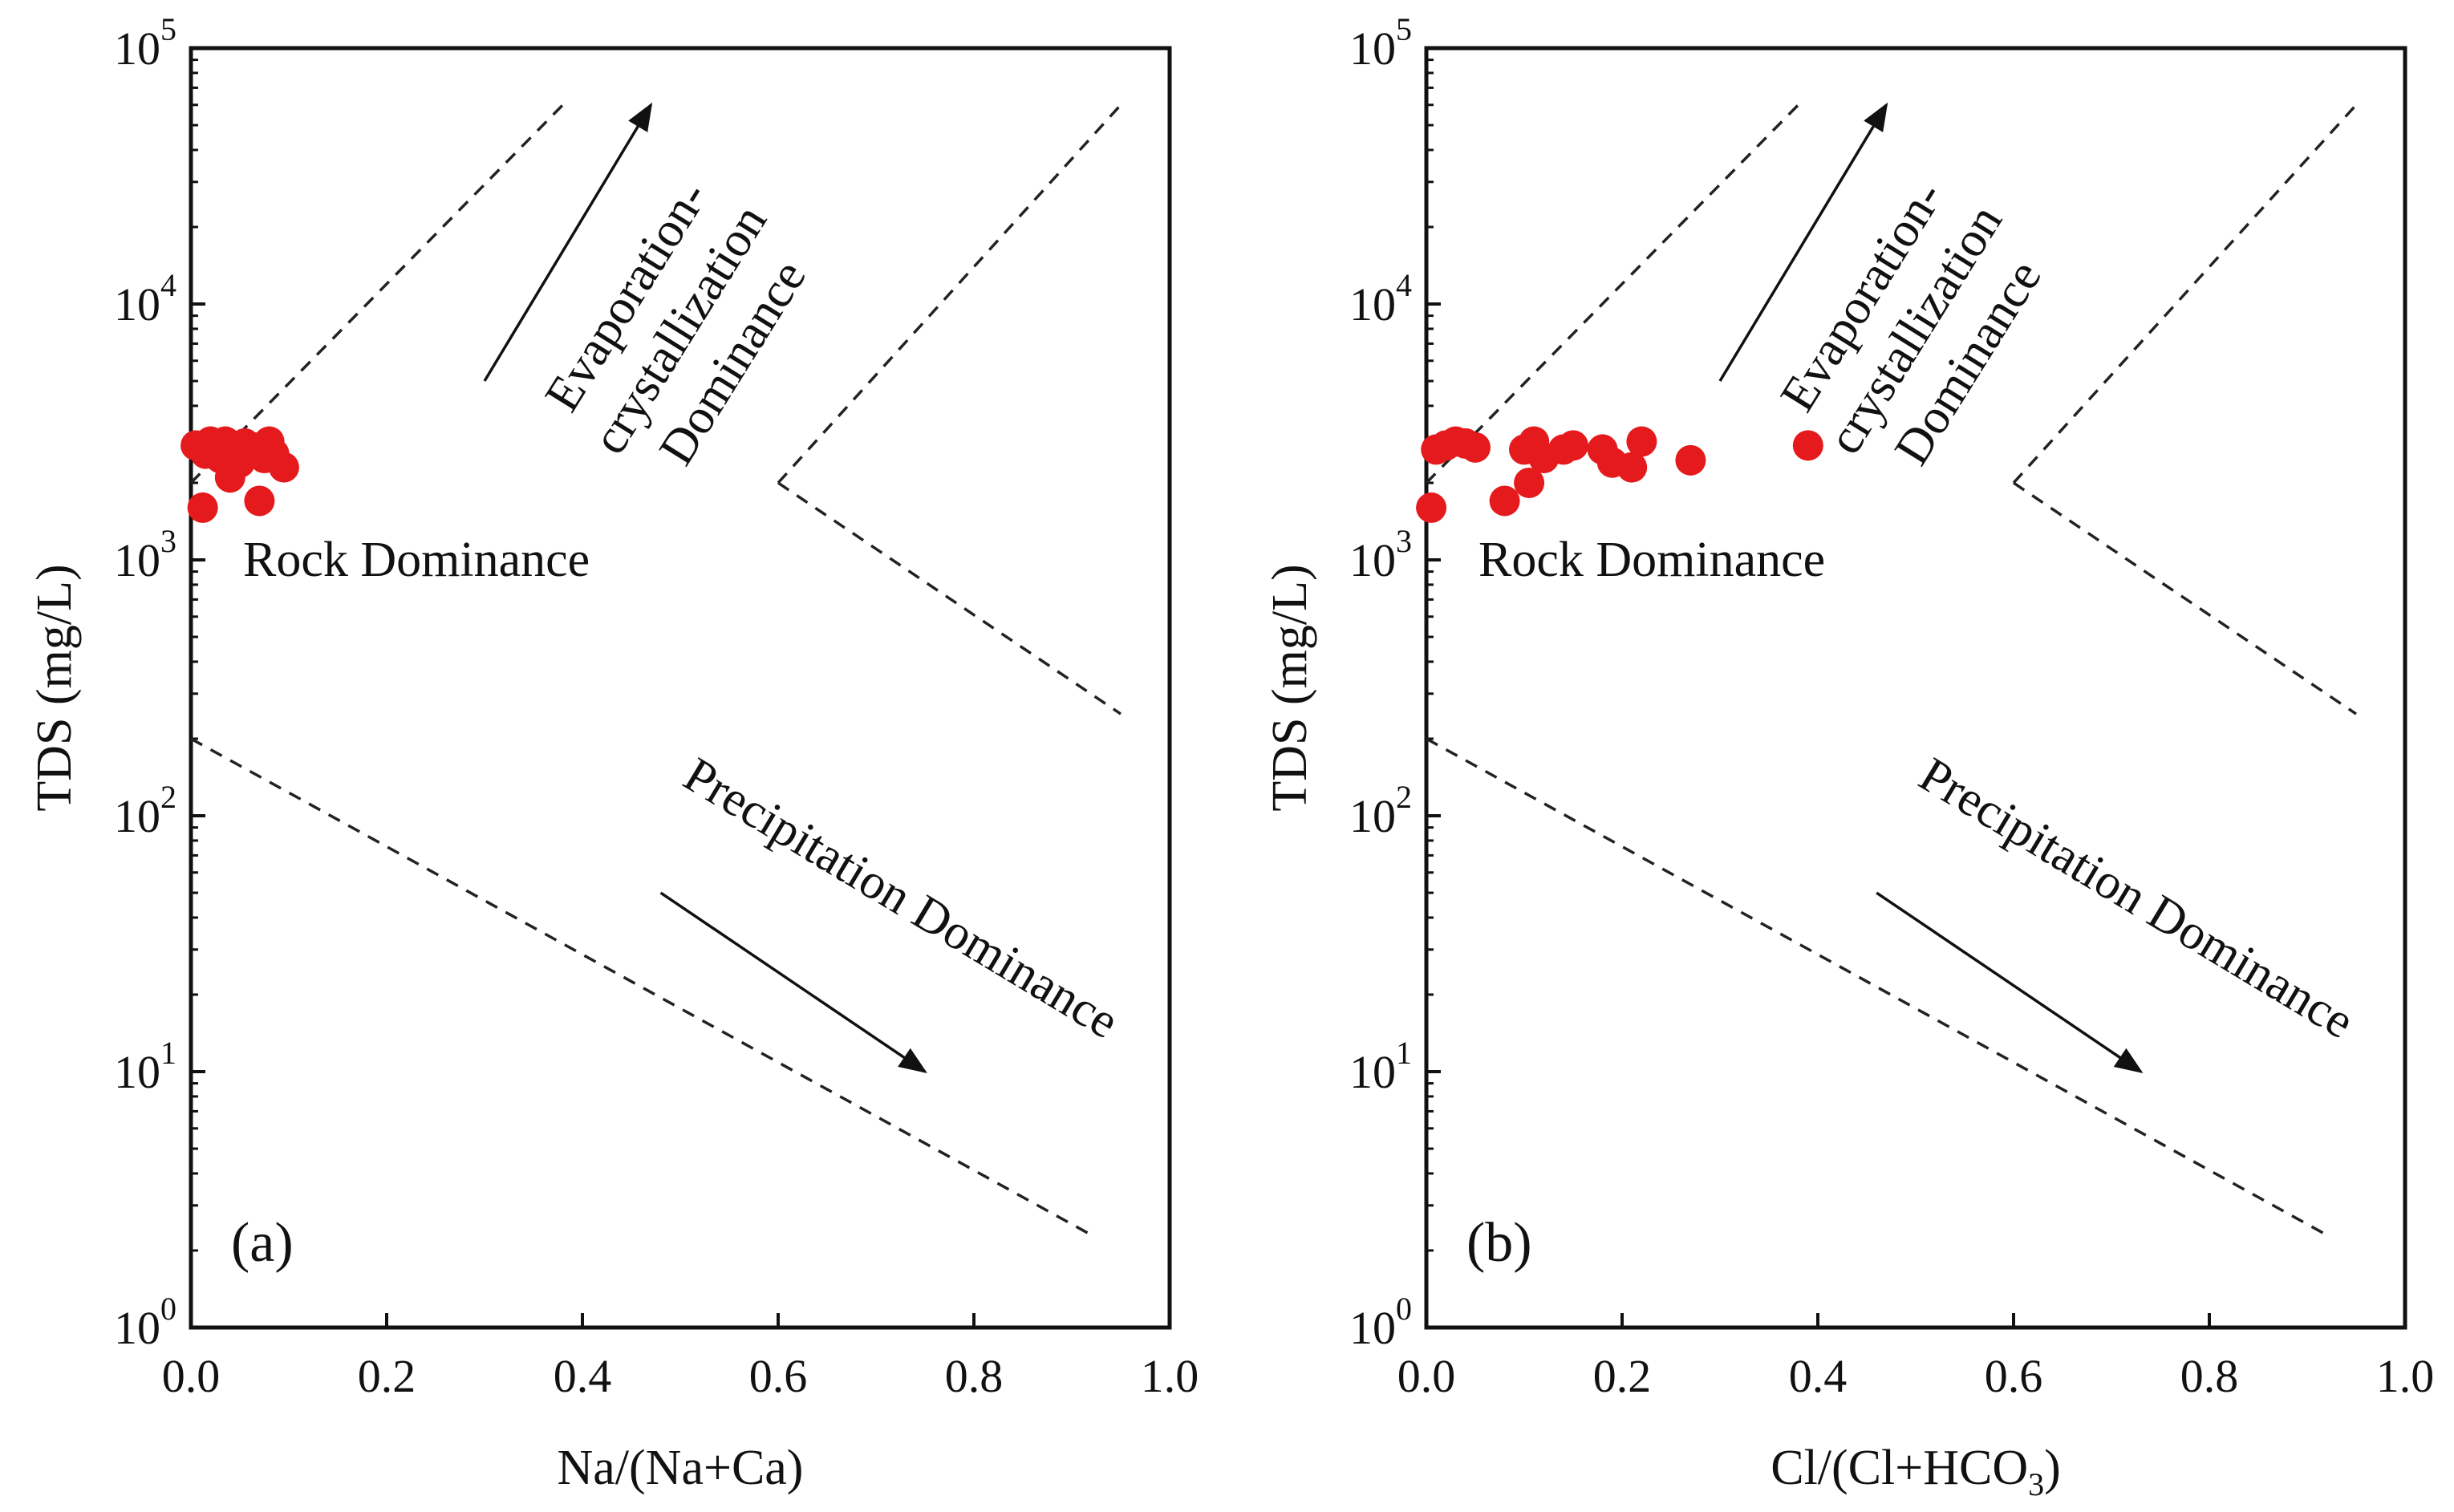 This screenshot has width=2454, height=1512. I want to click on x-axis-label: Cl/(Cl+HCO3), so click(1916, 1471).